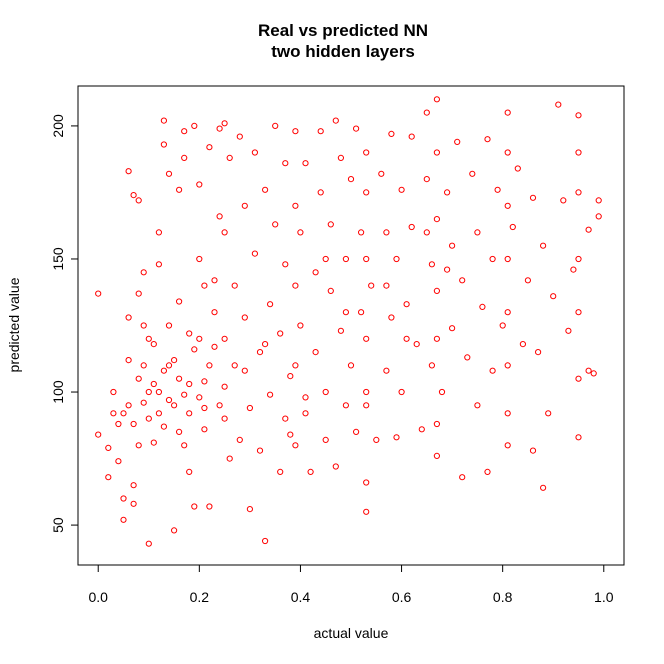 The image size is (664, 664). Describe the element at coordinates (351, 633) in the screenshot. I see `x-axis-label: actual value` at that location.